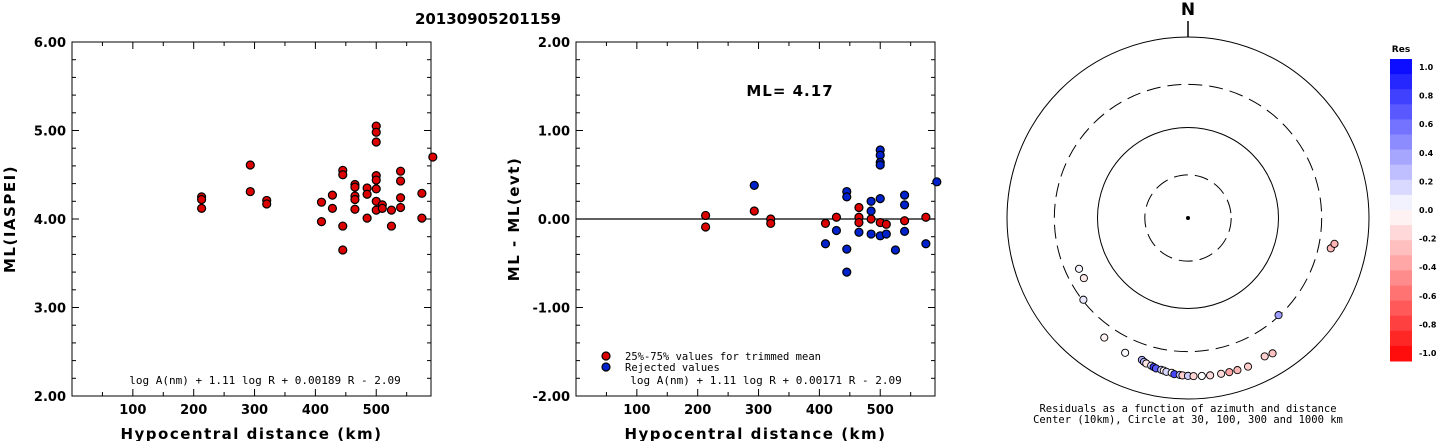 The image size is (1437, 441). What do you see at coordinates (488, 19) in the screenshot?
I see `figure-title: 20130905201159` at bounding box center [488, 19].